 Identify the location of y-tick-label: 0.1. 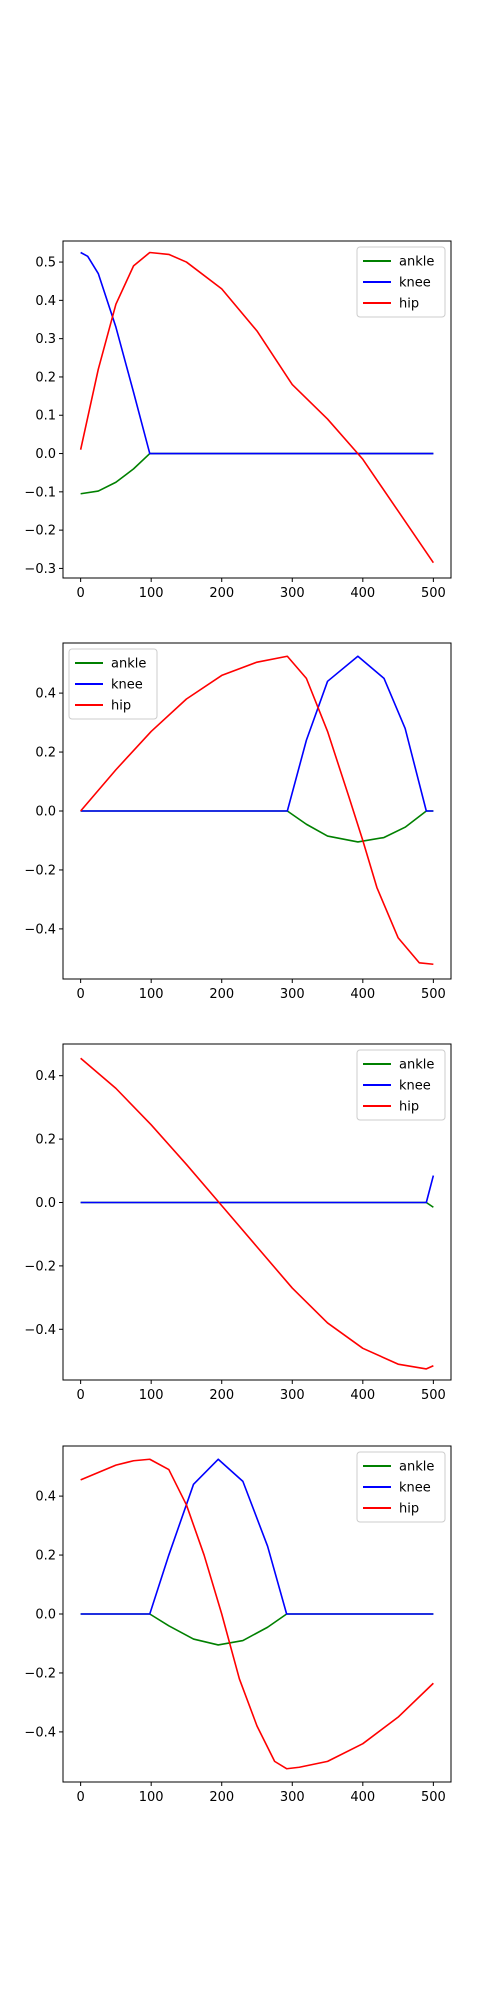
(45, 416).